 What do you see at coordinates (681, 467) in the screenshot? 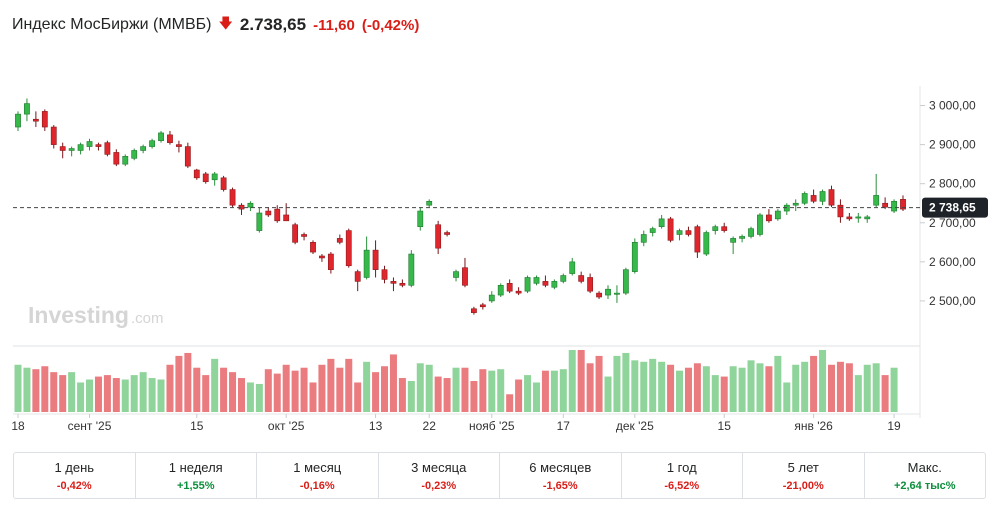
I see `period-label: 1 год` at bounding box center [681, 467].